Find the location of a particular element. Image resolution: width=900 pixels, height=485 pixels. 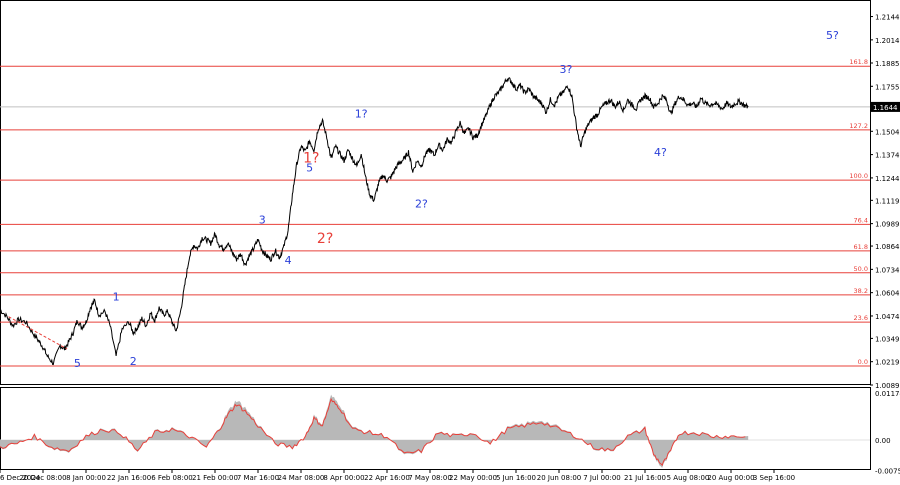

price-tick-label: 1.1885 is located at coordinates (887, 64).